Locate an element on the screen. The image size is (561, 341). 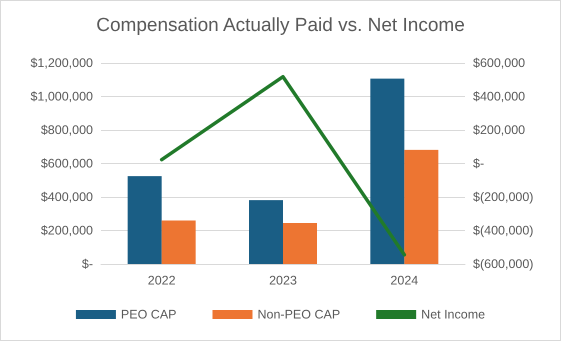
y2-tick-label: $600,000 is located at coordinates (499, 63).